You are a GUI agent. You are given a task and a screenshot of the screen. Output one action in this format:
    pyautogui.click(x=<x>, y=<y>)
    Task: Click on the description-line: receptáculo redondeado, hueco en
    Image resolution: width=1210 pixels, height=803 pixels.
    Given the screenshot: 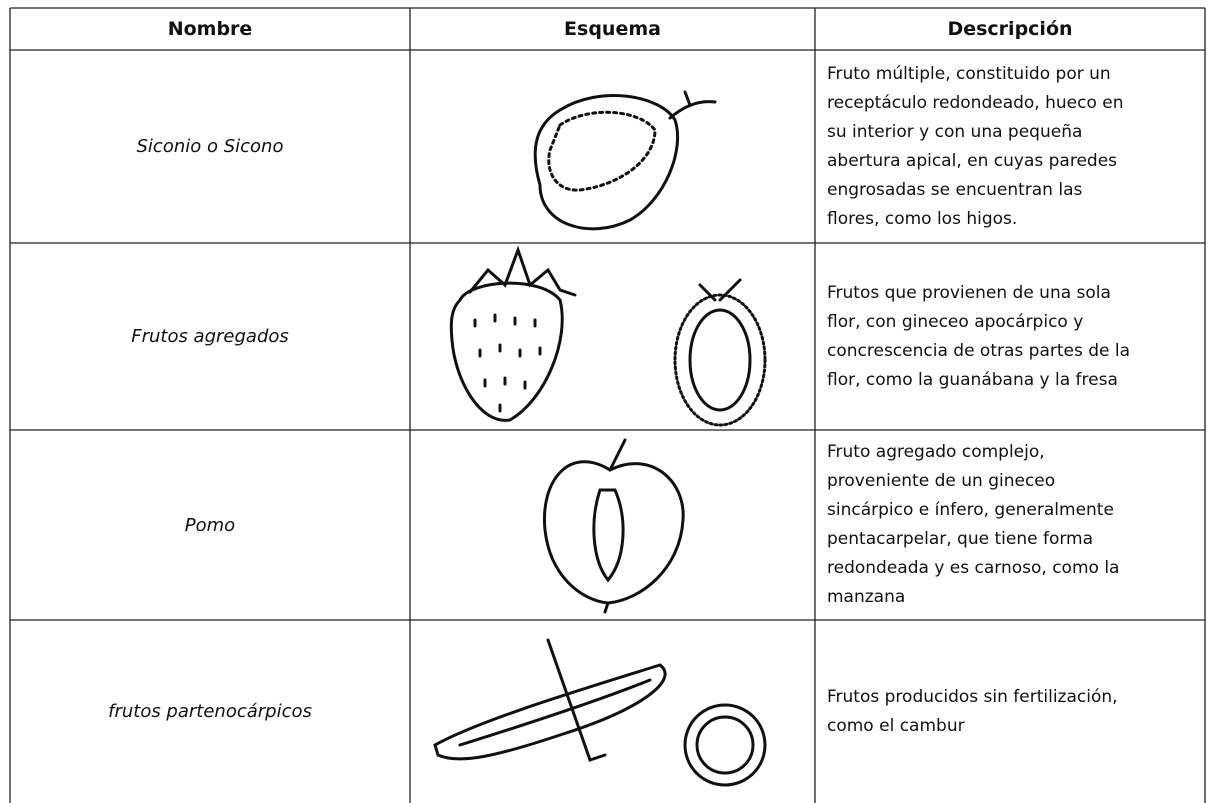 What is the action you would take?
    pyautogui.click(x=975, y=102)
    